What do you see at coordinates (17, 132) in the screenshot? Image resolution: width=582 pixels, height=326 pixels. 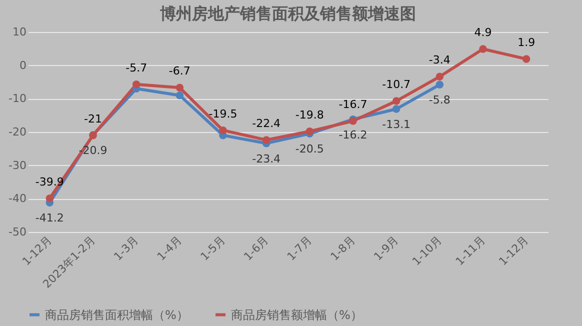 I see `y-tick-label: -20` at bounding box center [17, 132].